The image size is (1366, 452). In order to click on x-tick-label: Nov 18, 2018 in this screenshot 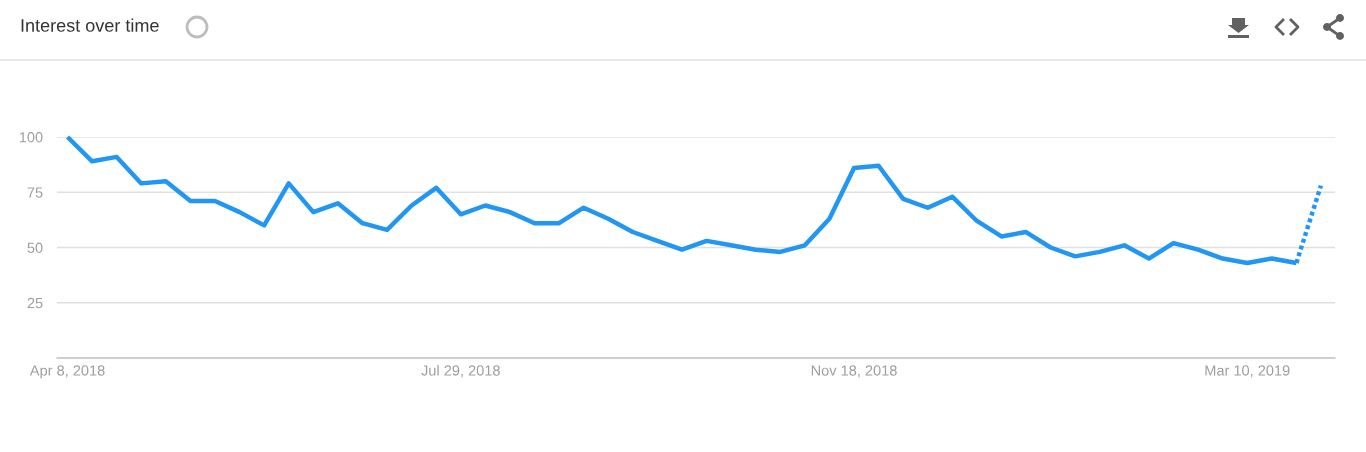, I will do `click(854, 371)`.